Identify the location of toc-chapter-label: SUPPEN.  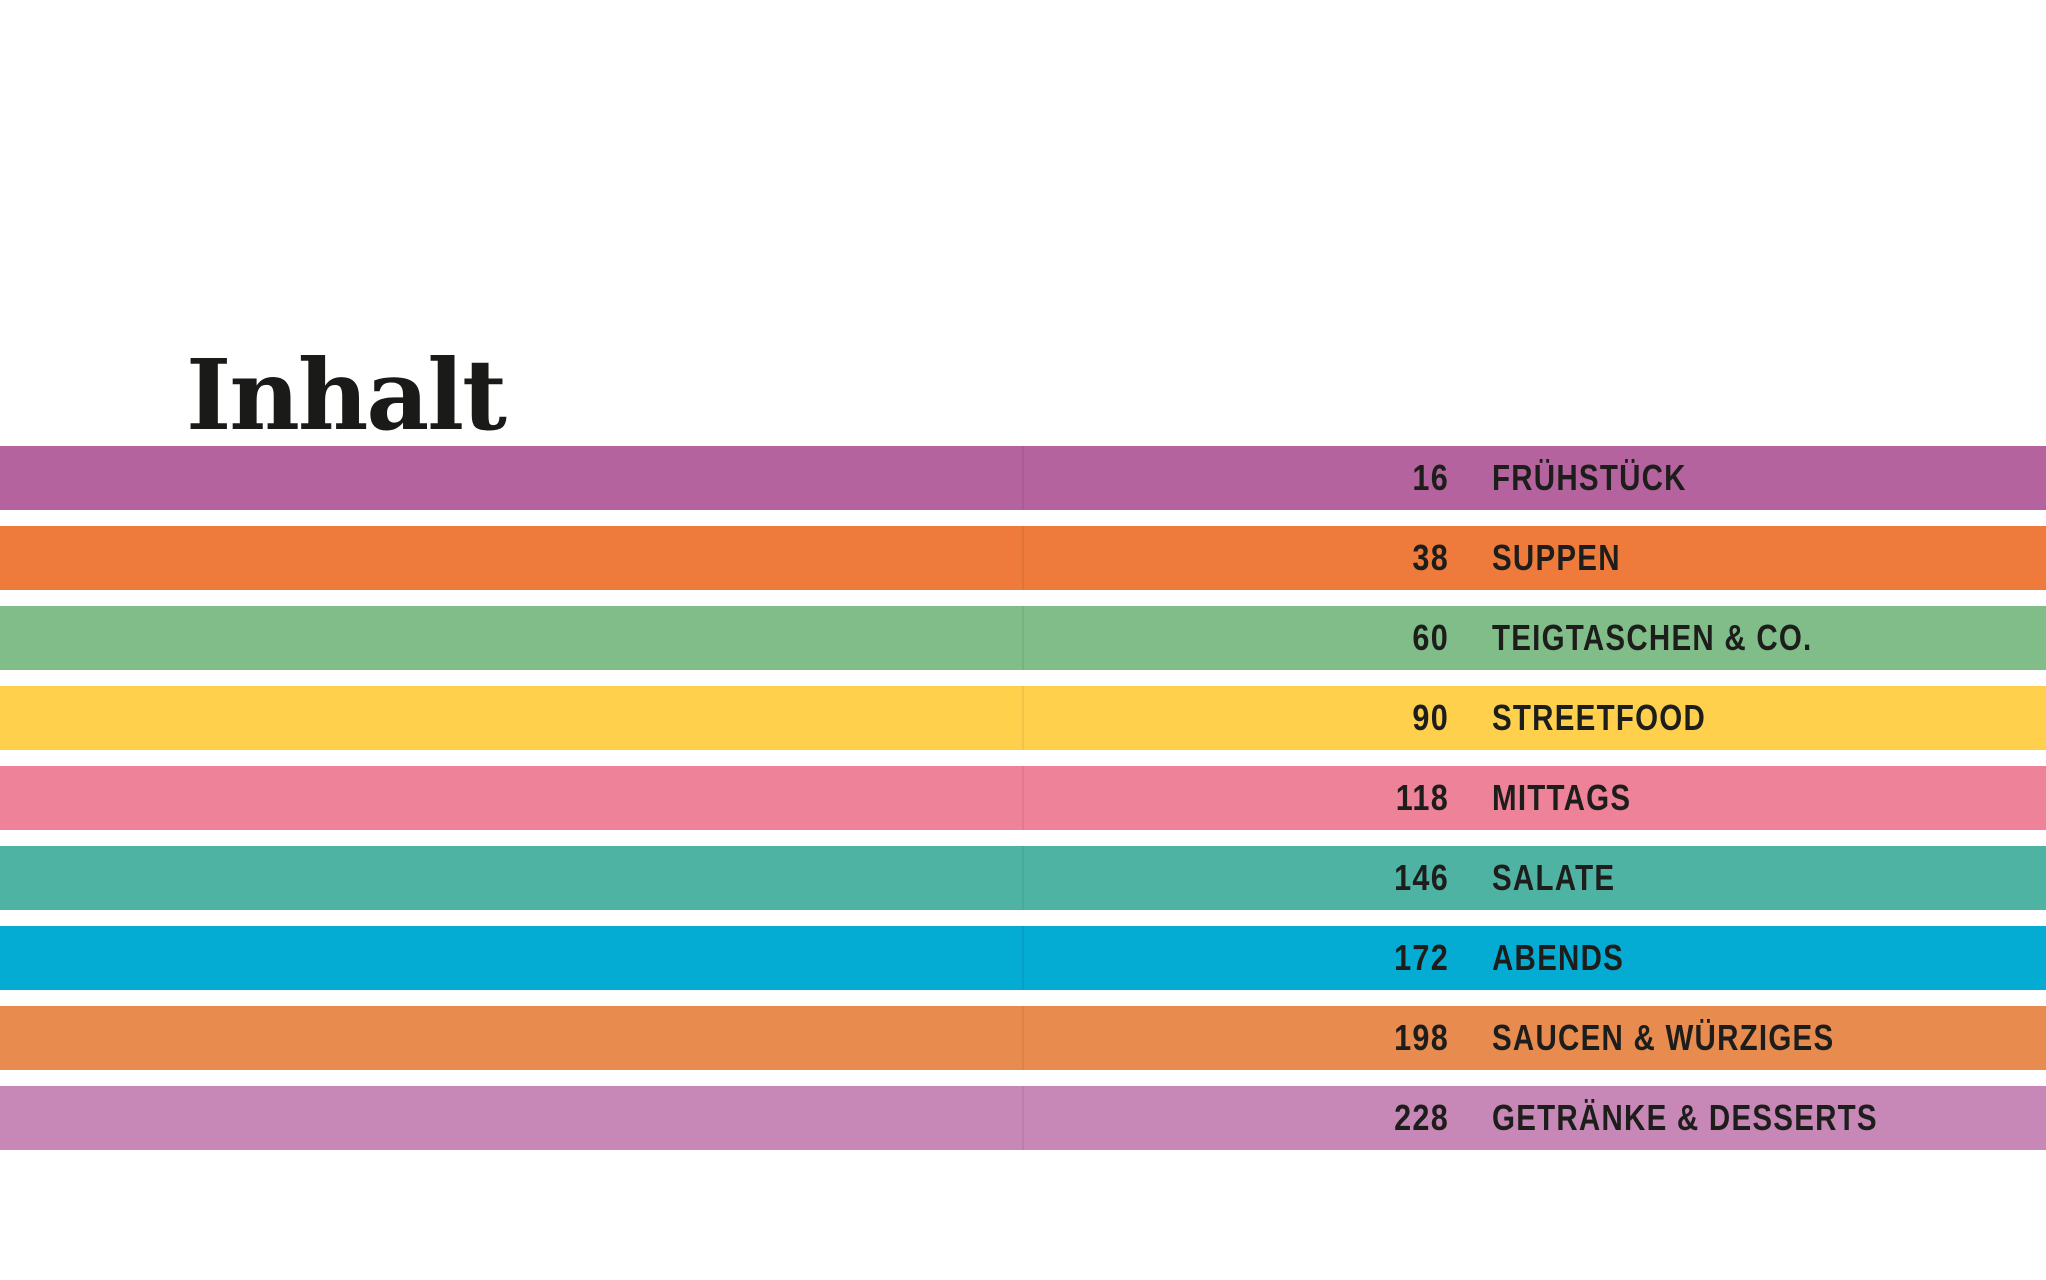
(1556, 557).